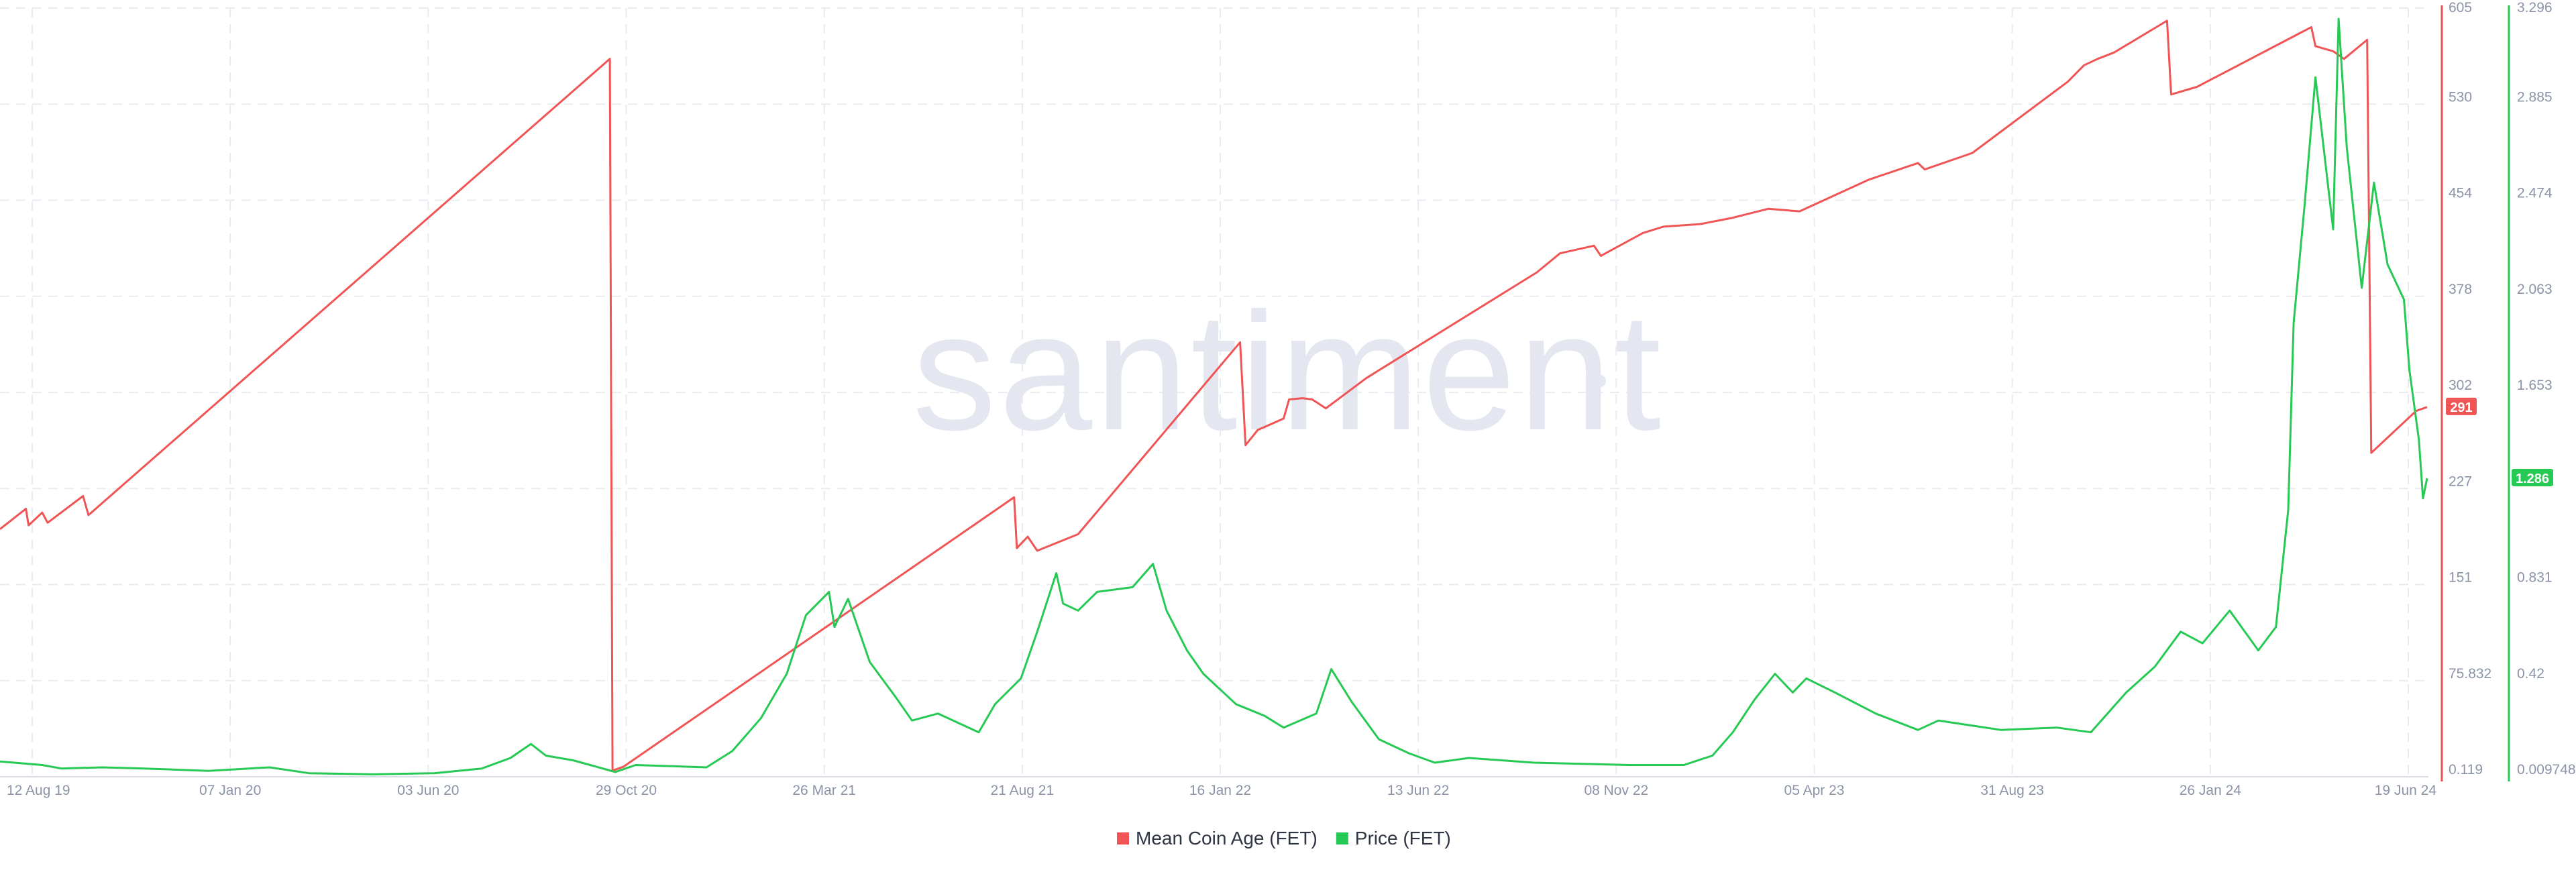  What do you see at coordinates (2012, 790) in the screenshot?
I see `x-tick-label: 31 Aug 23` at bounding box center [2012, 790].